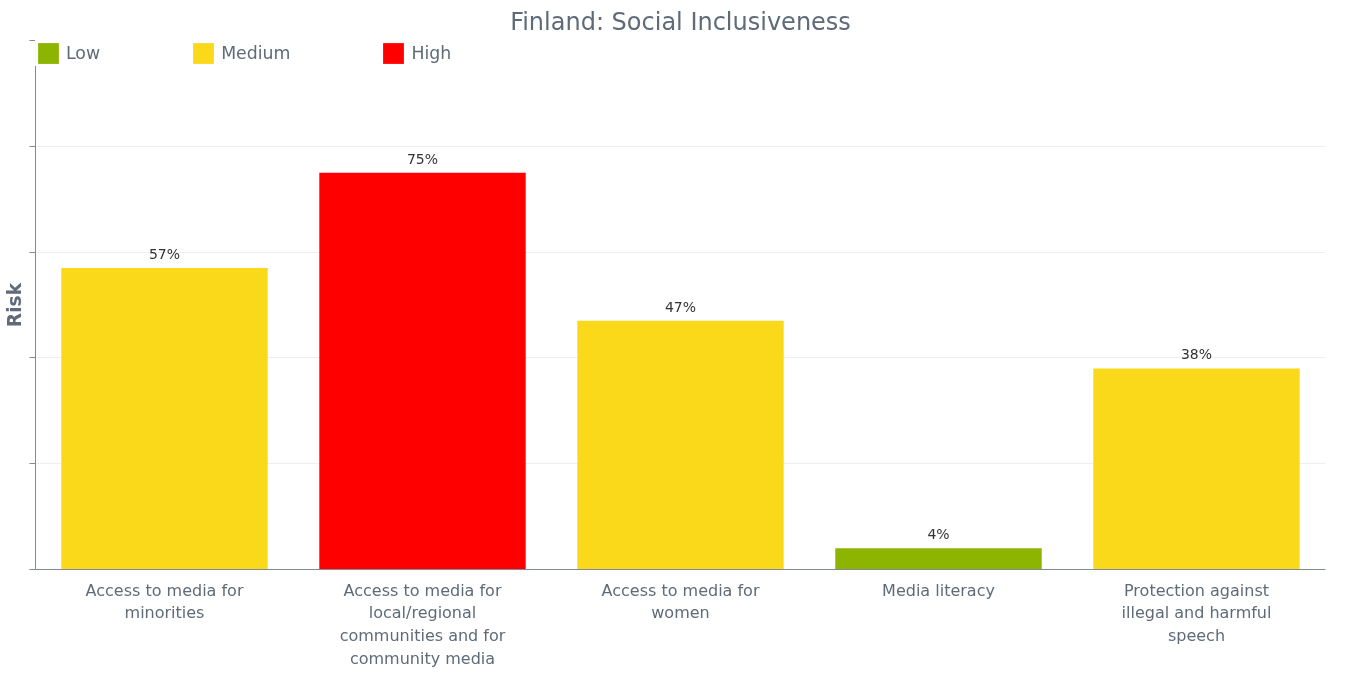 This screenshot has width=1358, height=695. Describe the element at coordinates (164, 601) in the screenshot. I see `x-tick-label: Access to media for minorities` at that location.